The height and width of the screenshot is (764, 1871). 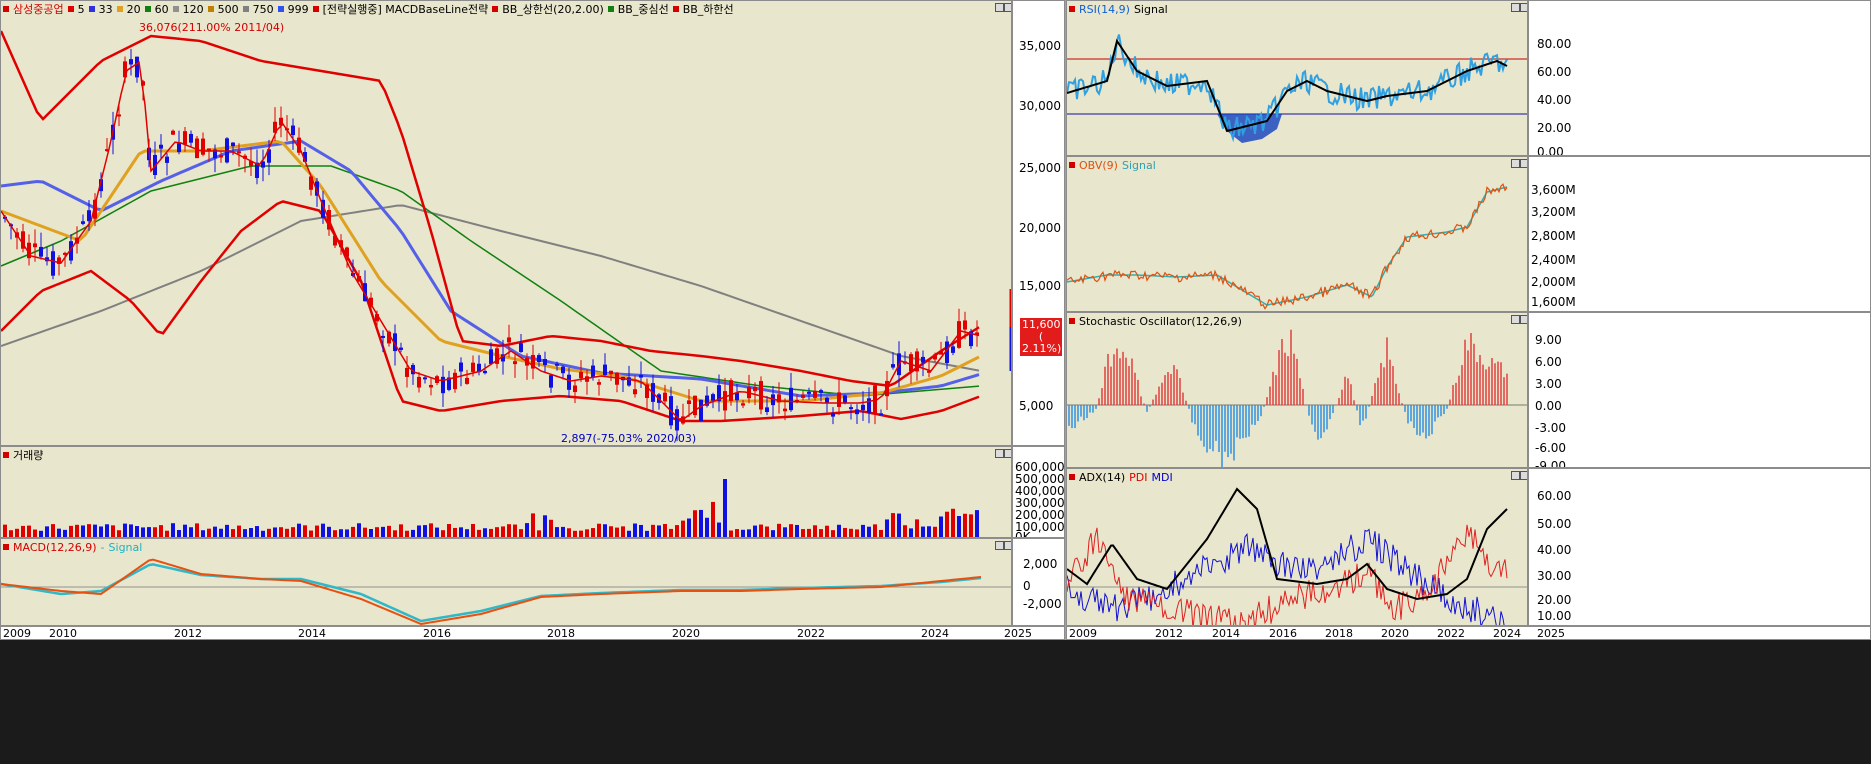 What do you see at coordinates (1551, 448) in the screenshot?
I see `y-tick-label: -6.00` at bounding box center [1551, 448].